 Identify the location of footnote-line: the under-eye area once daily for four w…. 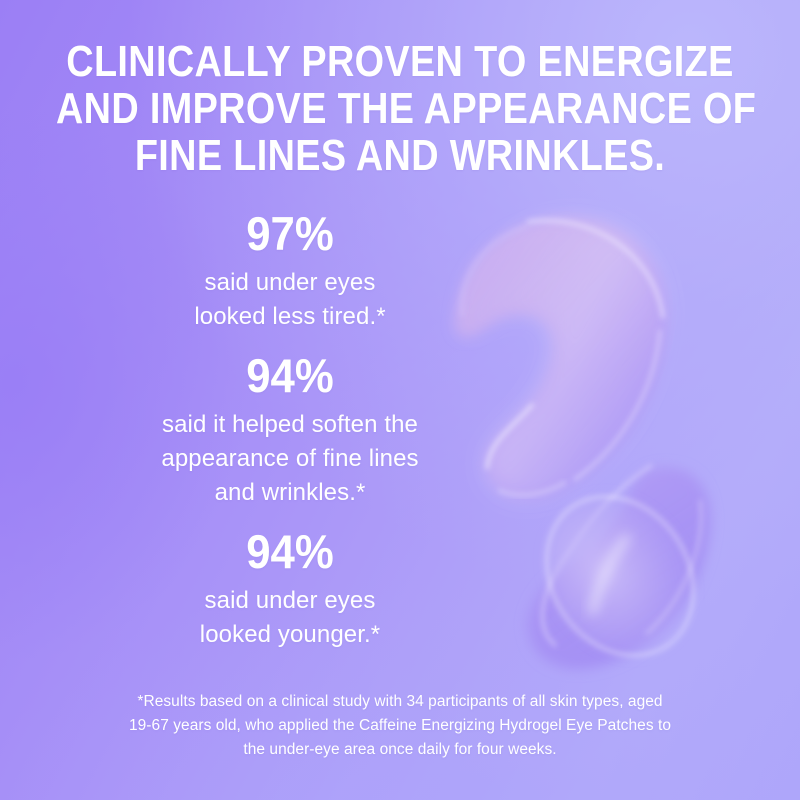
(400, 749).